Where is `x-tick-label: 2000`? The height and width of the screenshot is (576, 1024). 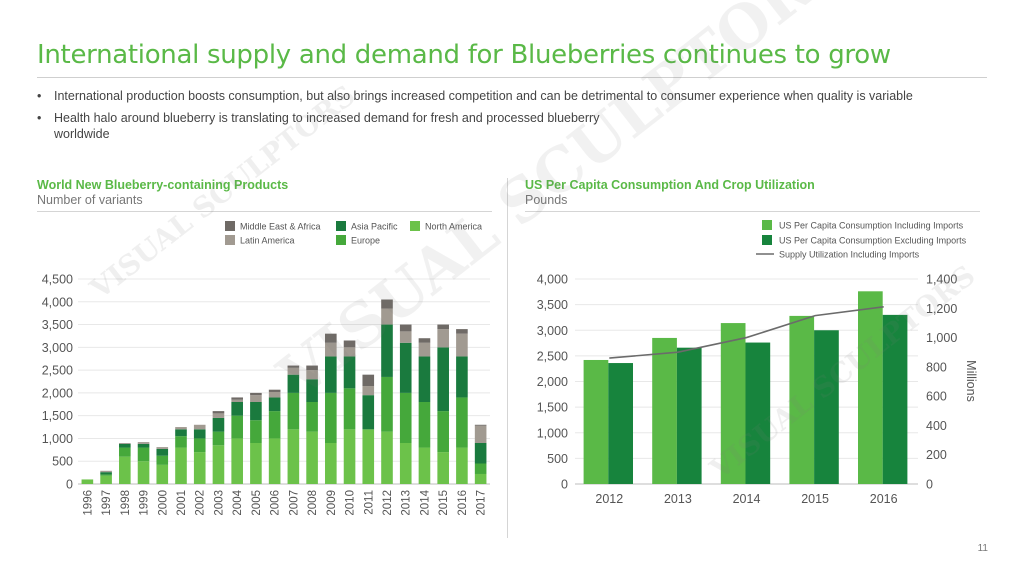
x-tick-label: 2000 is located at coordinates (163, 503).